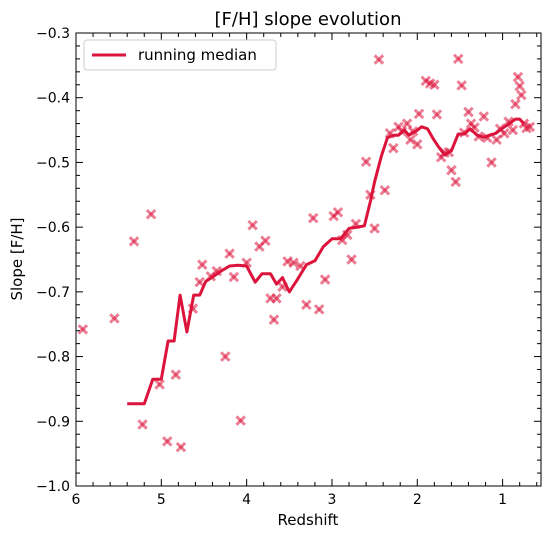  Describe the element at coordinates (17, 258) in the screenshot. I see `y-axis-label: Slope [F/H]` at that location.